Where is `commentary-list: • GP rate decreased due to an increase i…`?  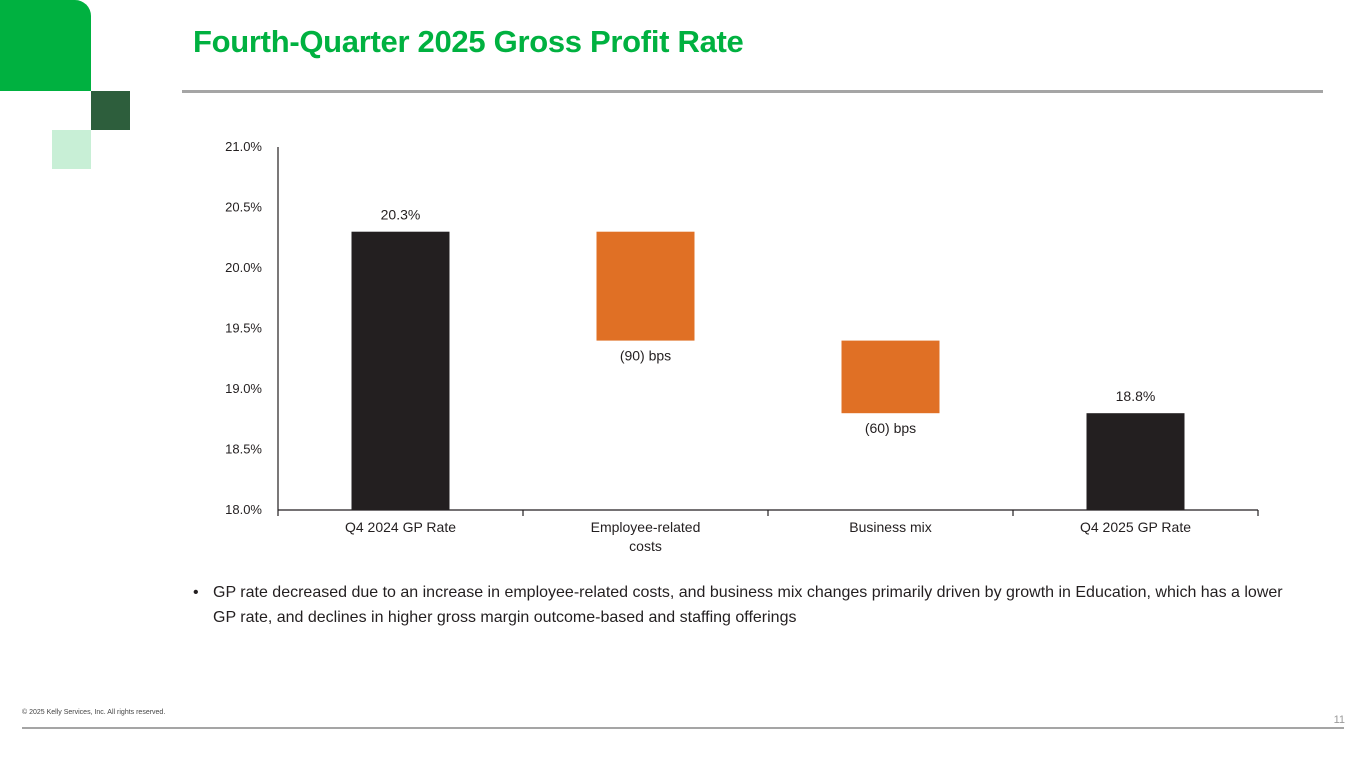
commentary-list: • GP rate decreased due to an increase i… is located at coordinates (748, 605).